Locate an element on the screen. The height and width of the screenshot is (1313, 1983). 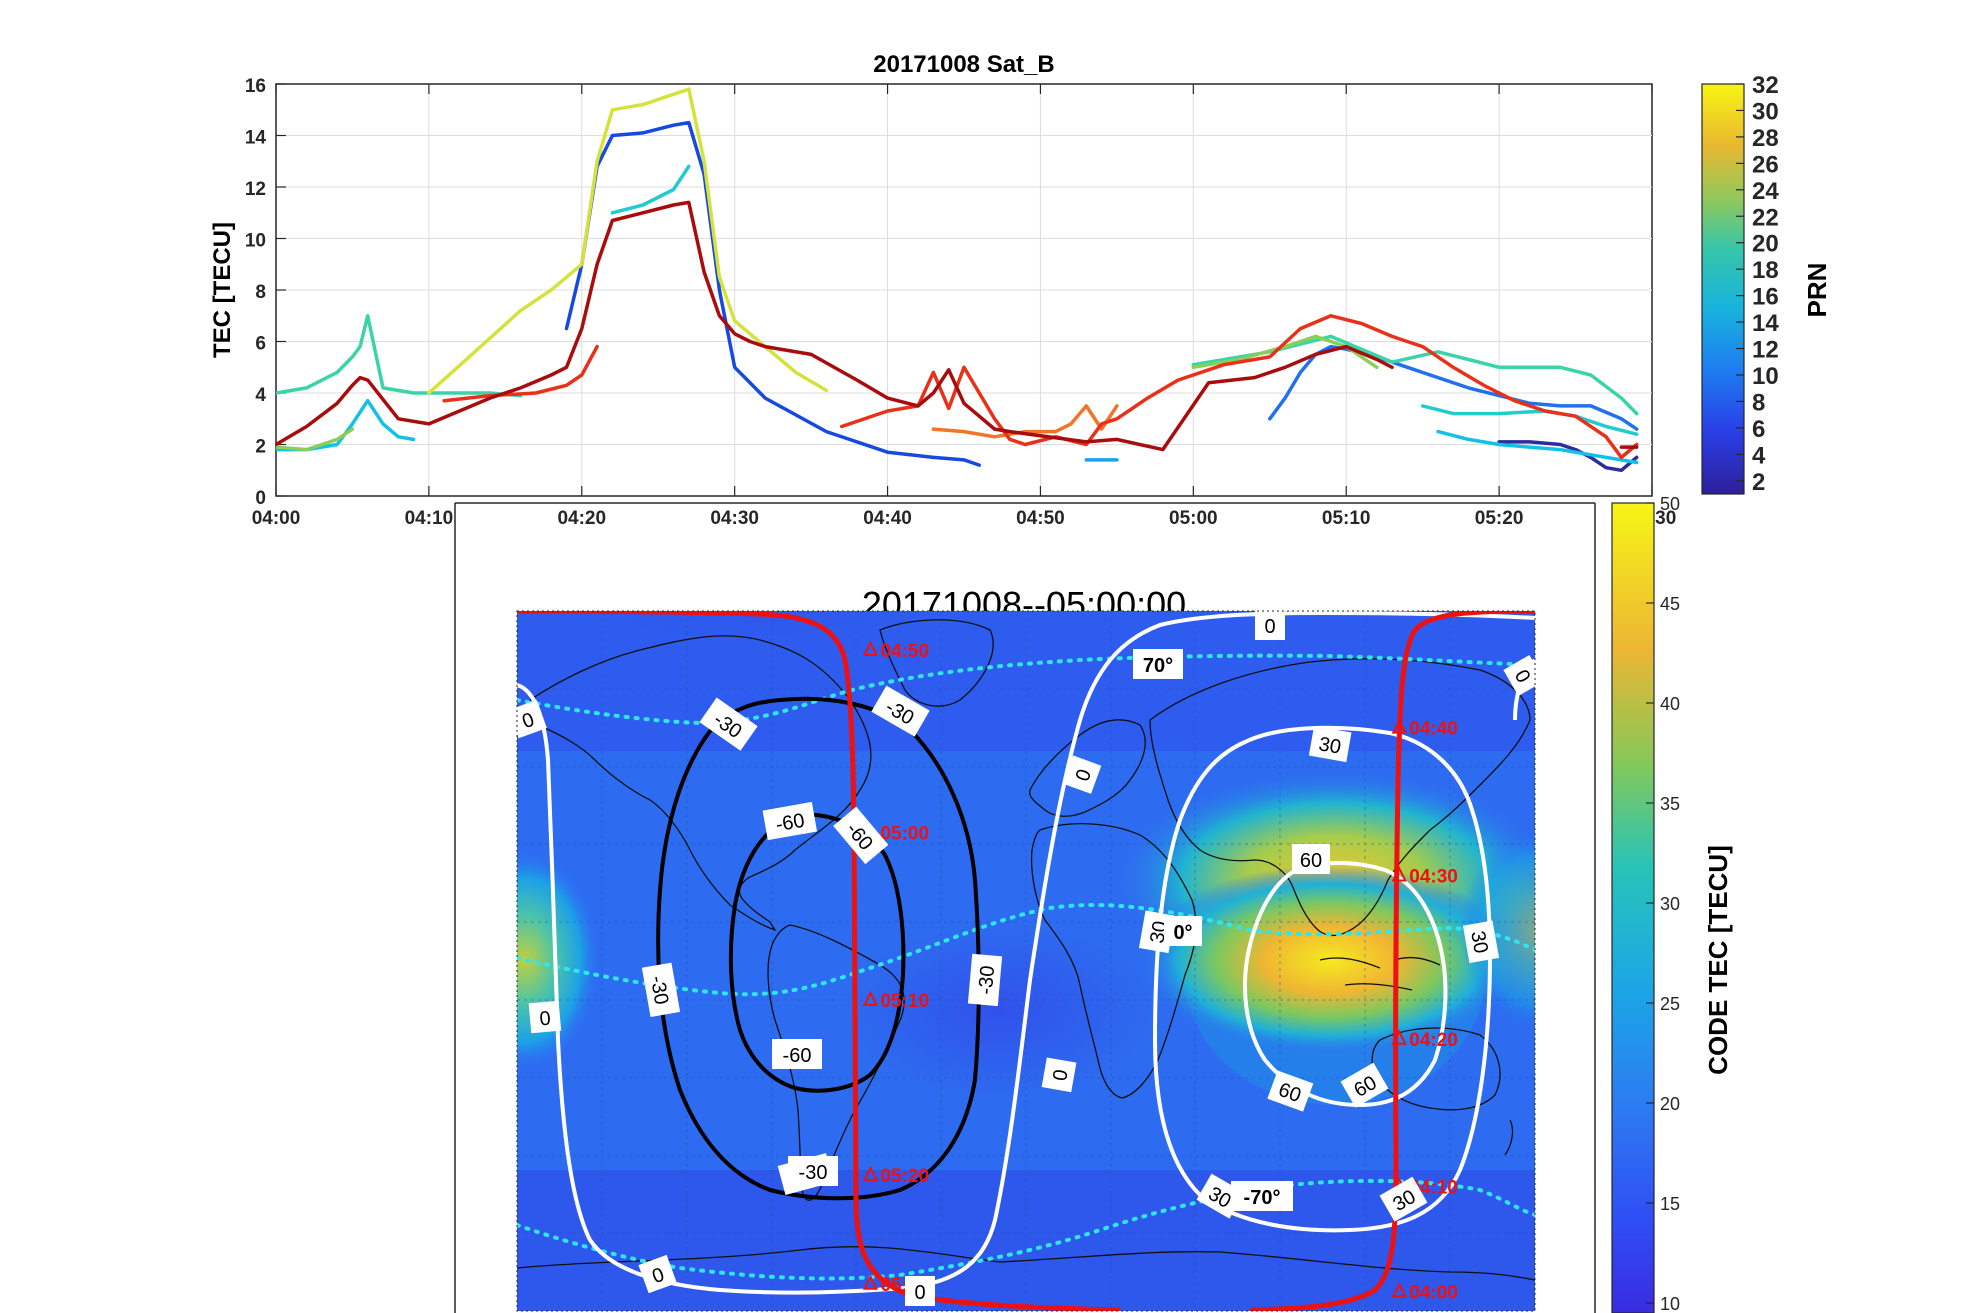
contour-label-text: 60 is located at coordinates (1311, 861).